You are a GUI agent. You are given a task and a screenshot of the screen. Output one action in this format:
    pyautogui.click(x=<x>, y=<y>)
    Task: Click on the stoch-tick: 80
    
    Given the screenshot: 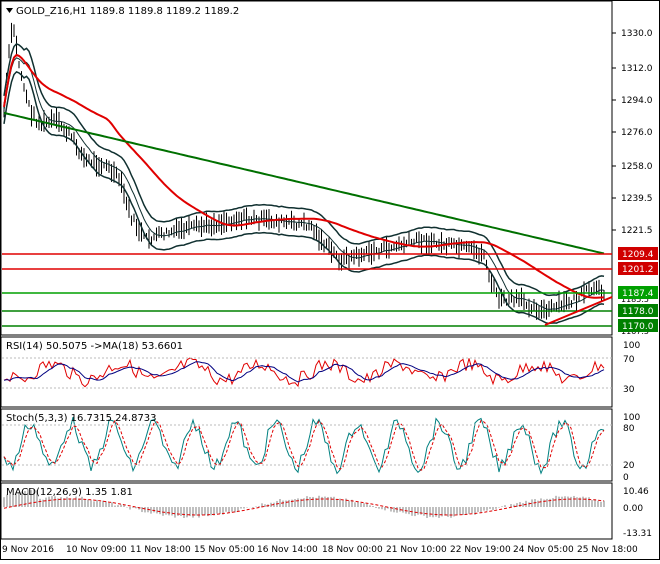 What is the action you would take?
    pyautogui.click(x=629, y=429)
    